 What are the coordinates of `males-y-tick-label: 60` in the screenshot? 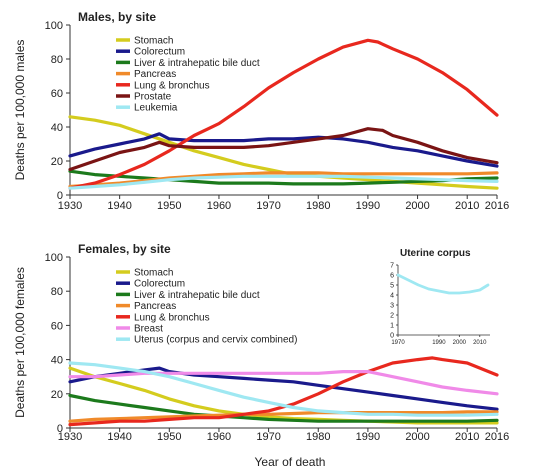 It's located at (57, 94).